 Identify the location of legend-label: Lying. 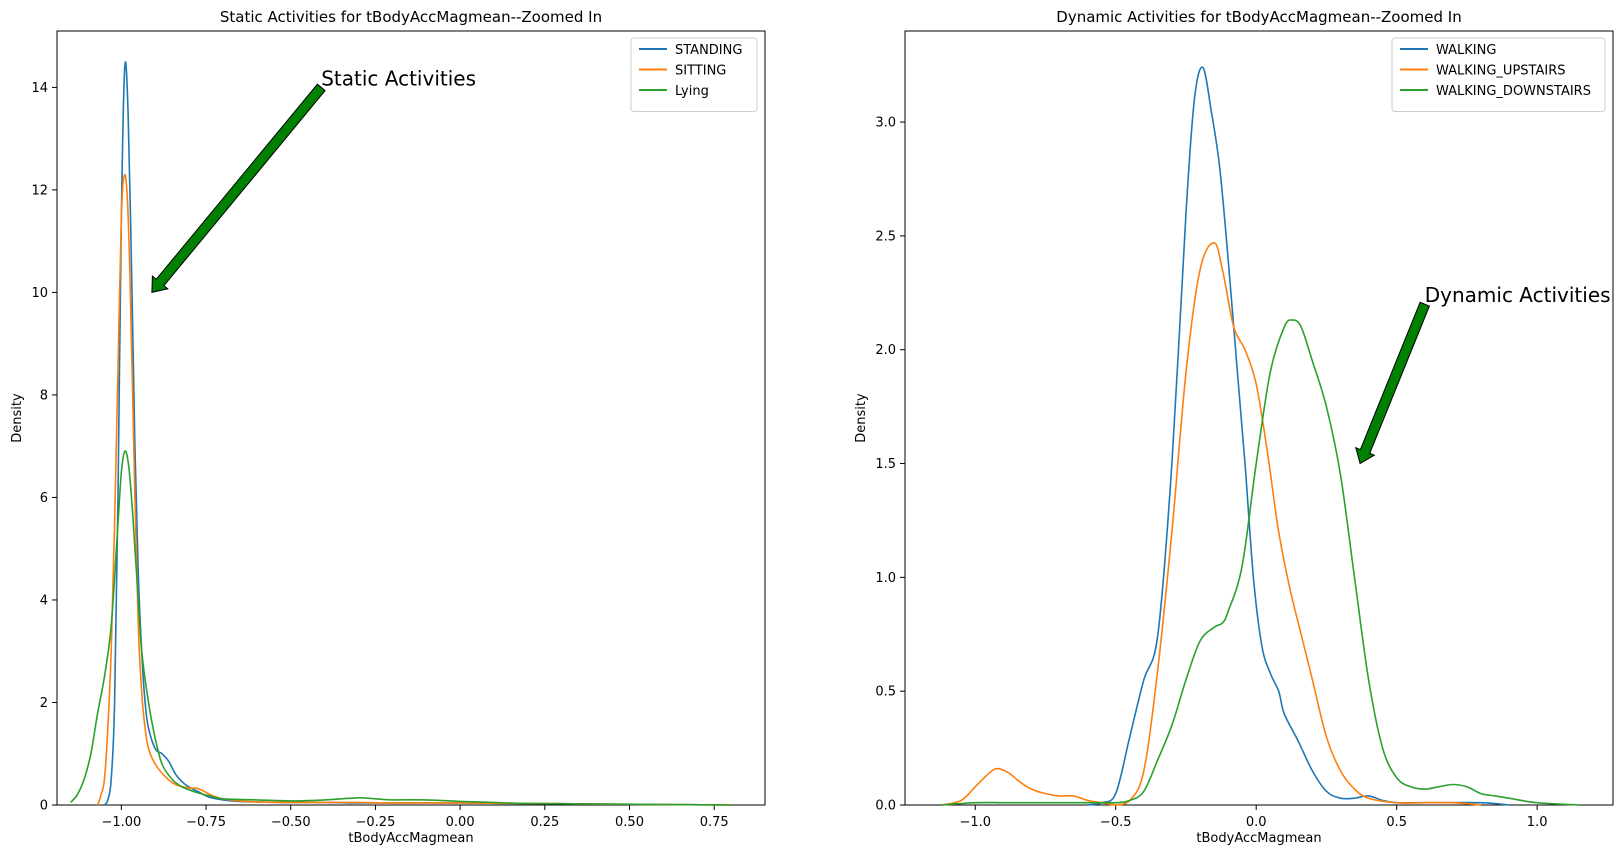
(692, 91).